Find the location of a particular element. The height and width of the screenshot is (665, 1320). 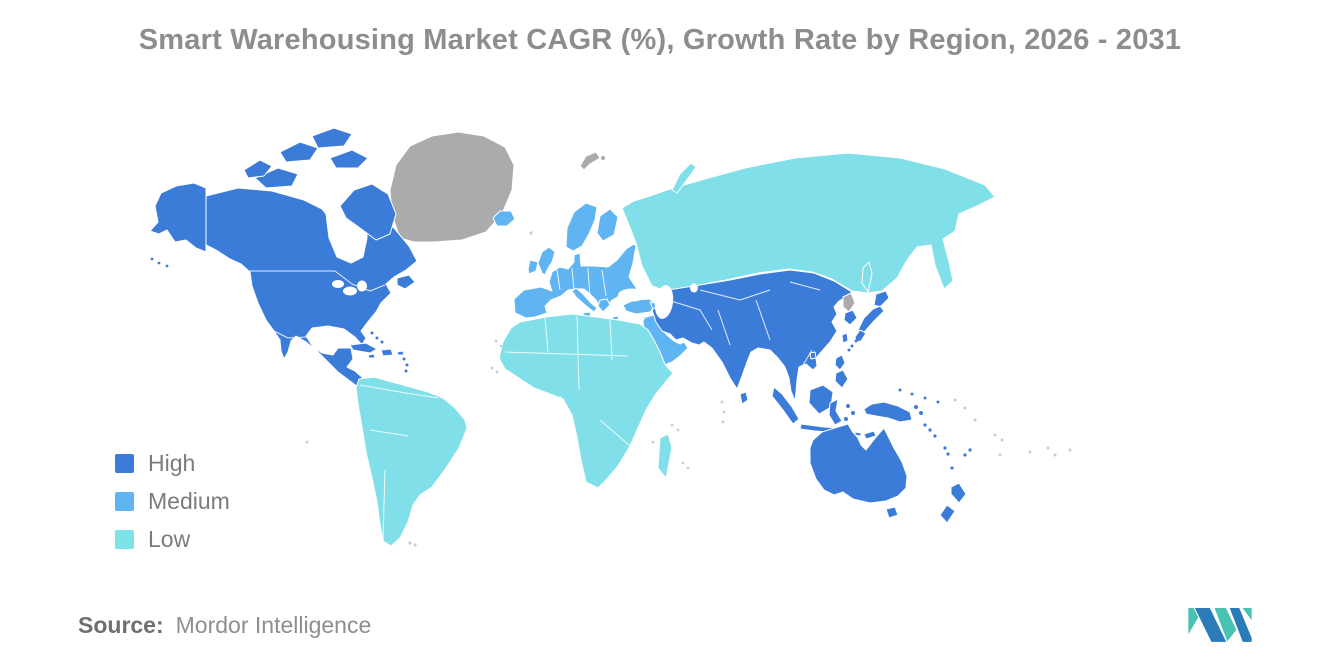

legend: High Medium Low is located at coordinates (172, 501).